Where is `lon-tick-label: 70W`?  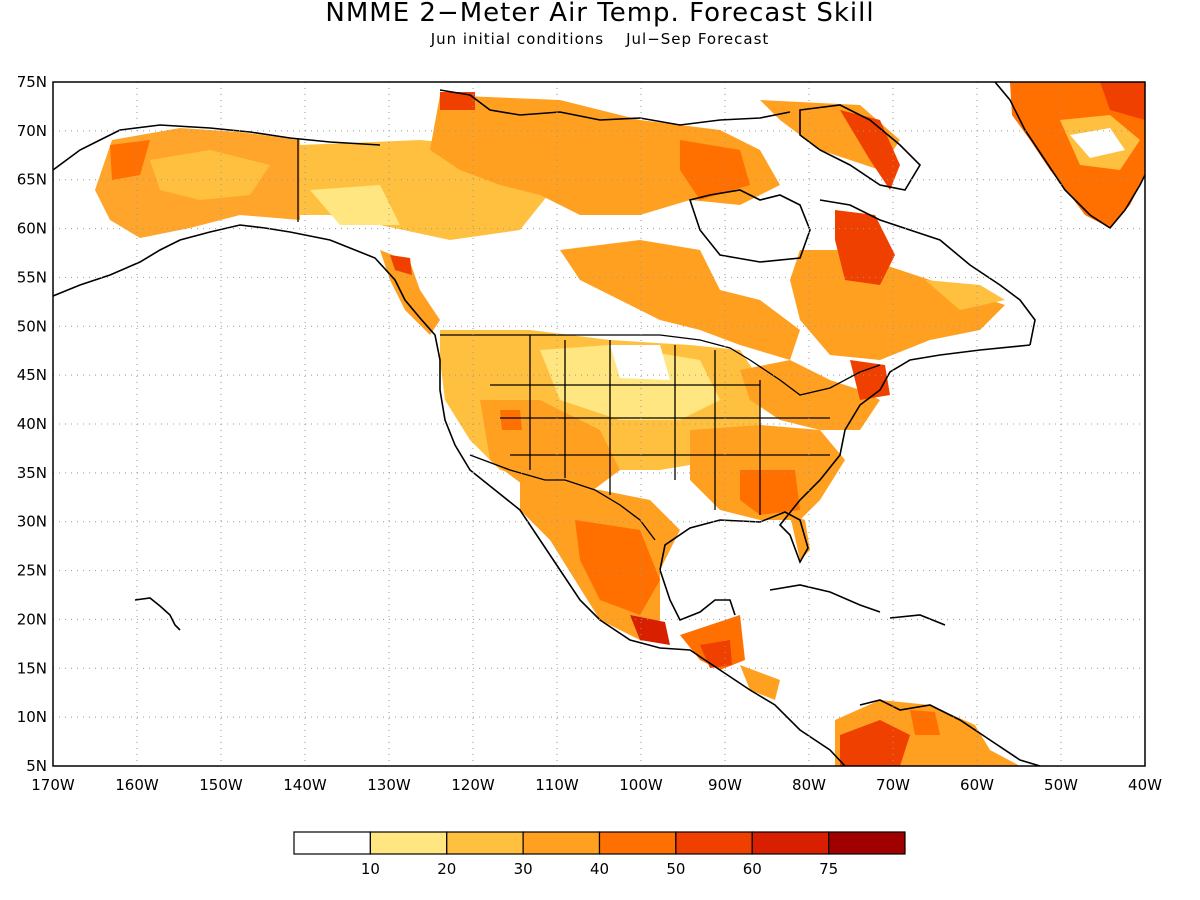 lon-tick-label: 70W is located at coordinates (893, 785).